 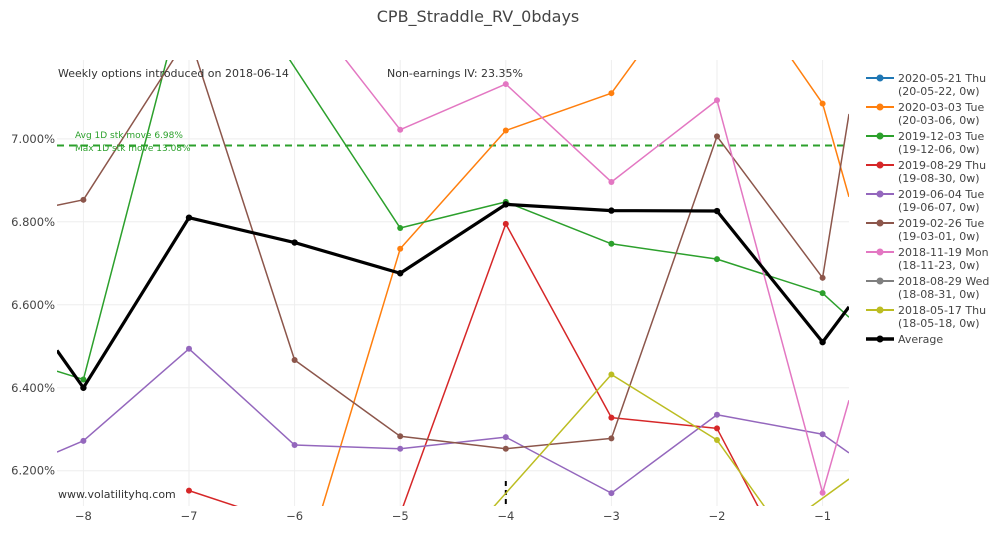 I want to click on legend-item-8: 2018-05-17 Thu(18-05-18, 0w), so click(x=926, y=317).